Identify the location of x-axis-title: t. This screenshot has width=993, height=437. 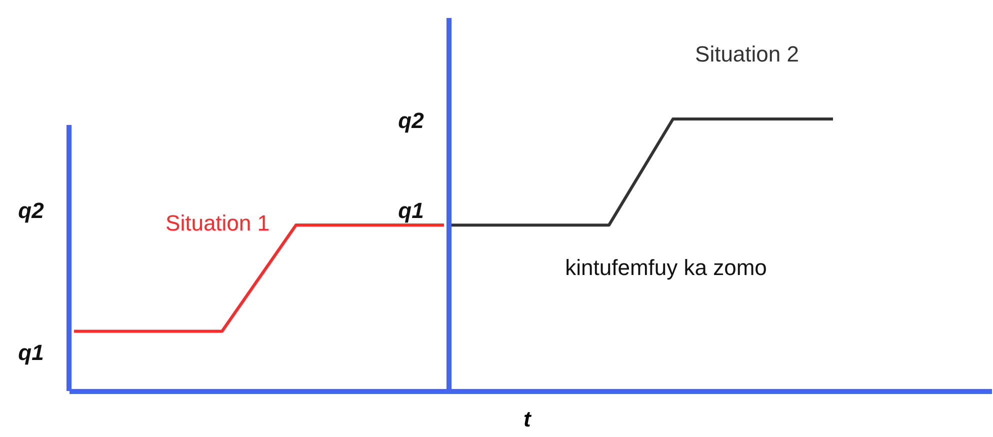
(528, 419).